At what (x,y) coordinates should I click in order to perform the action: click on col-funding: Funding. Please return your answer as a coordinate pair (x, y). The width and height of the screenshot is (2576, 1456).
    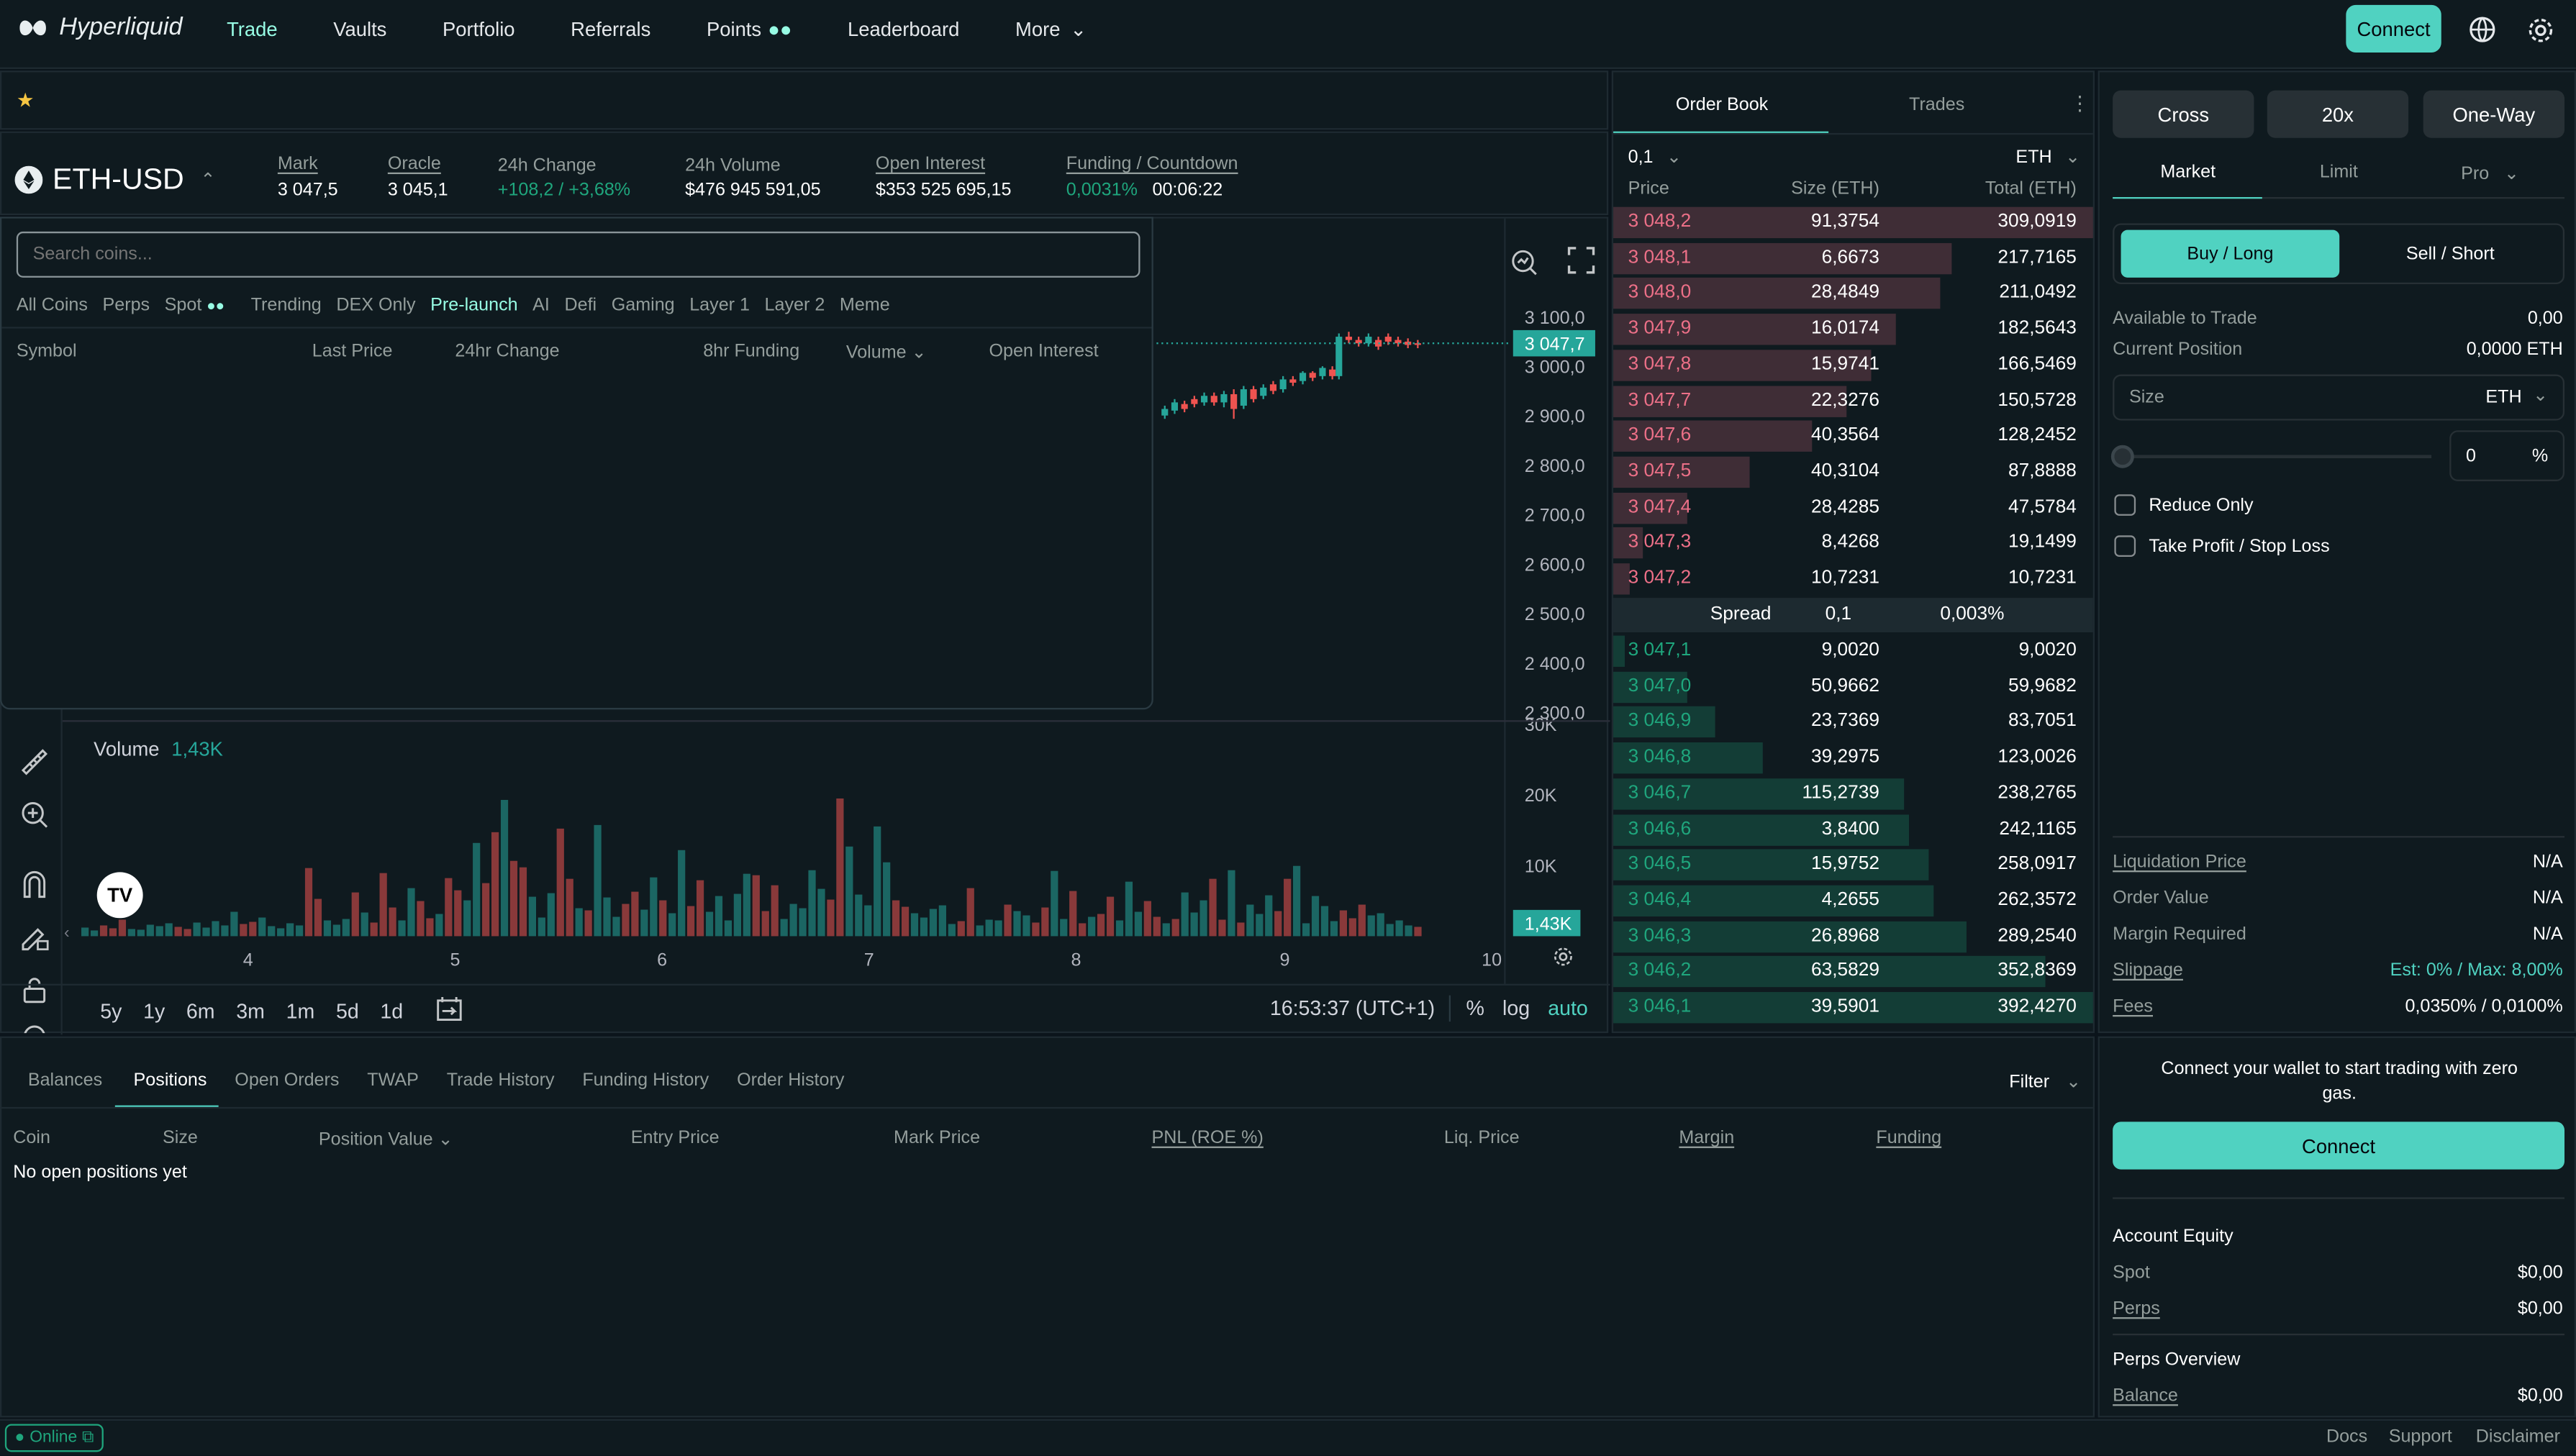
    Looking at the image, I should click on (1909, 1138).